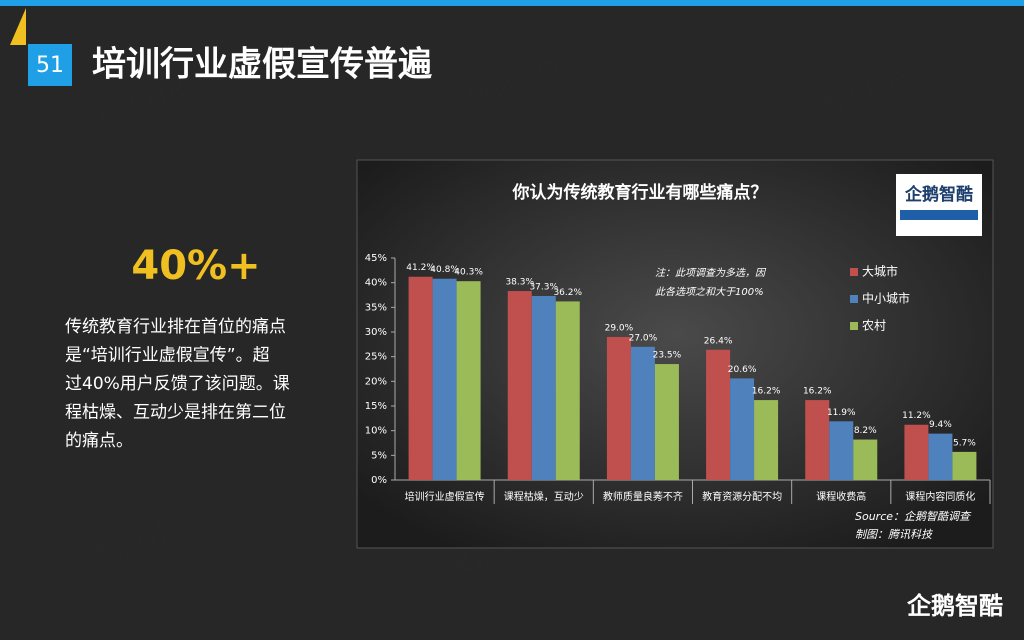  What do you see at coordinates (841, 413) in the screenshot?
I see `value-label: 11.9%` at bounding box center [841, 413].